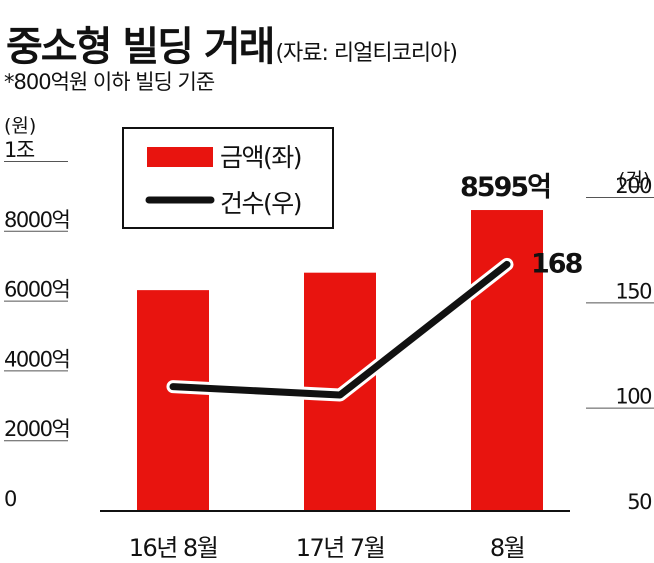  I want to click on left-axis-unit: (원), so click(20, 126).